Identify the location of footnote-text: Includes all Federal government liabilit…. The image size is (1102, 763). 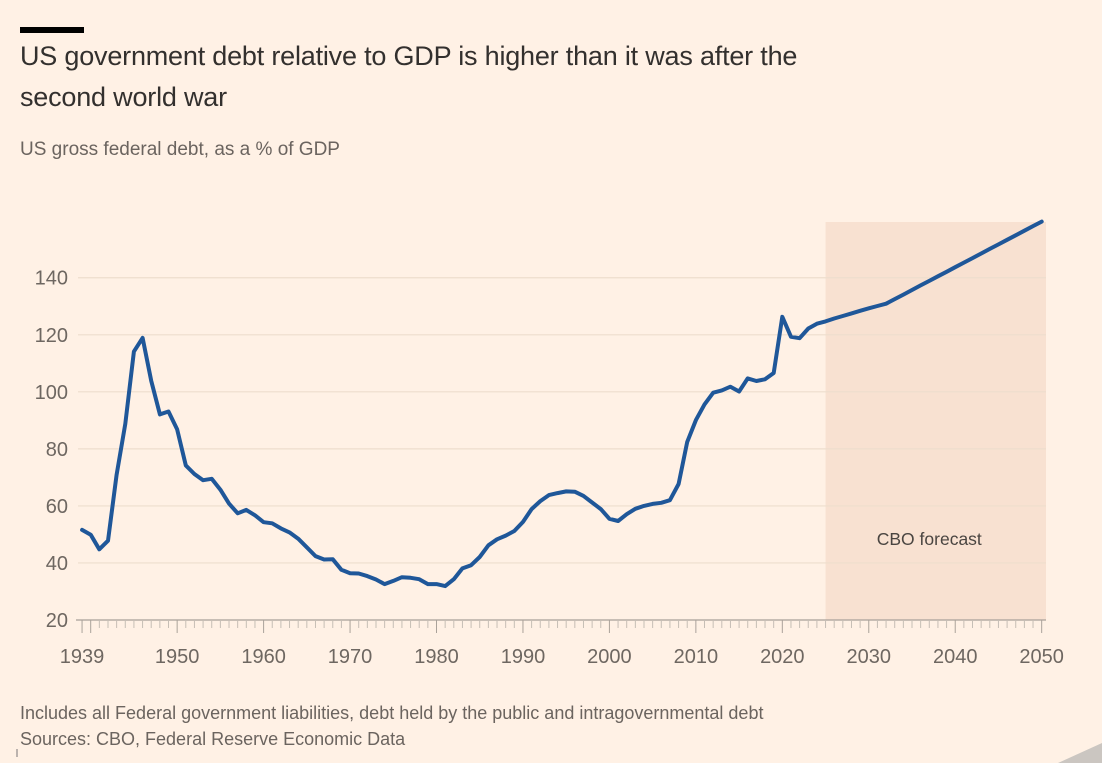
(392, 713).